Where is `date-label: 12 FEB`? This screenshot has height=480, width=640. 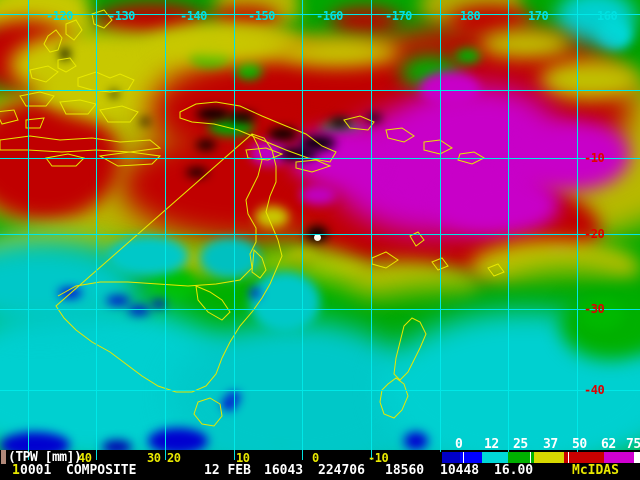
date-label: 12 FEB is located at coordinates (227, 470).